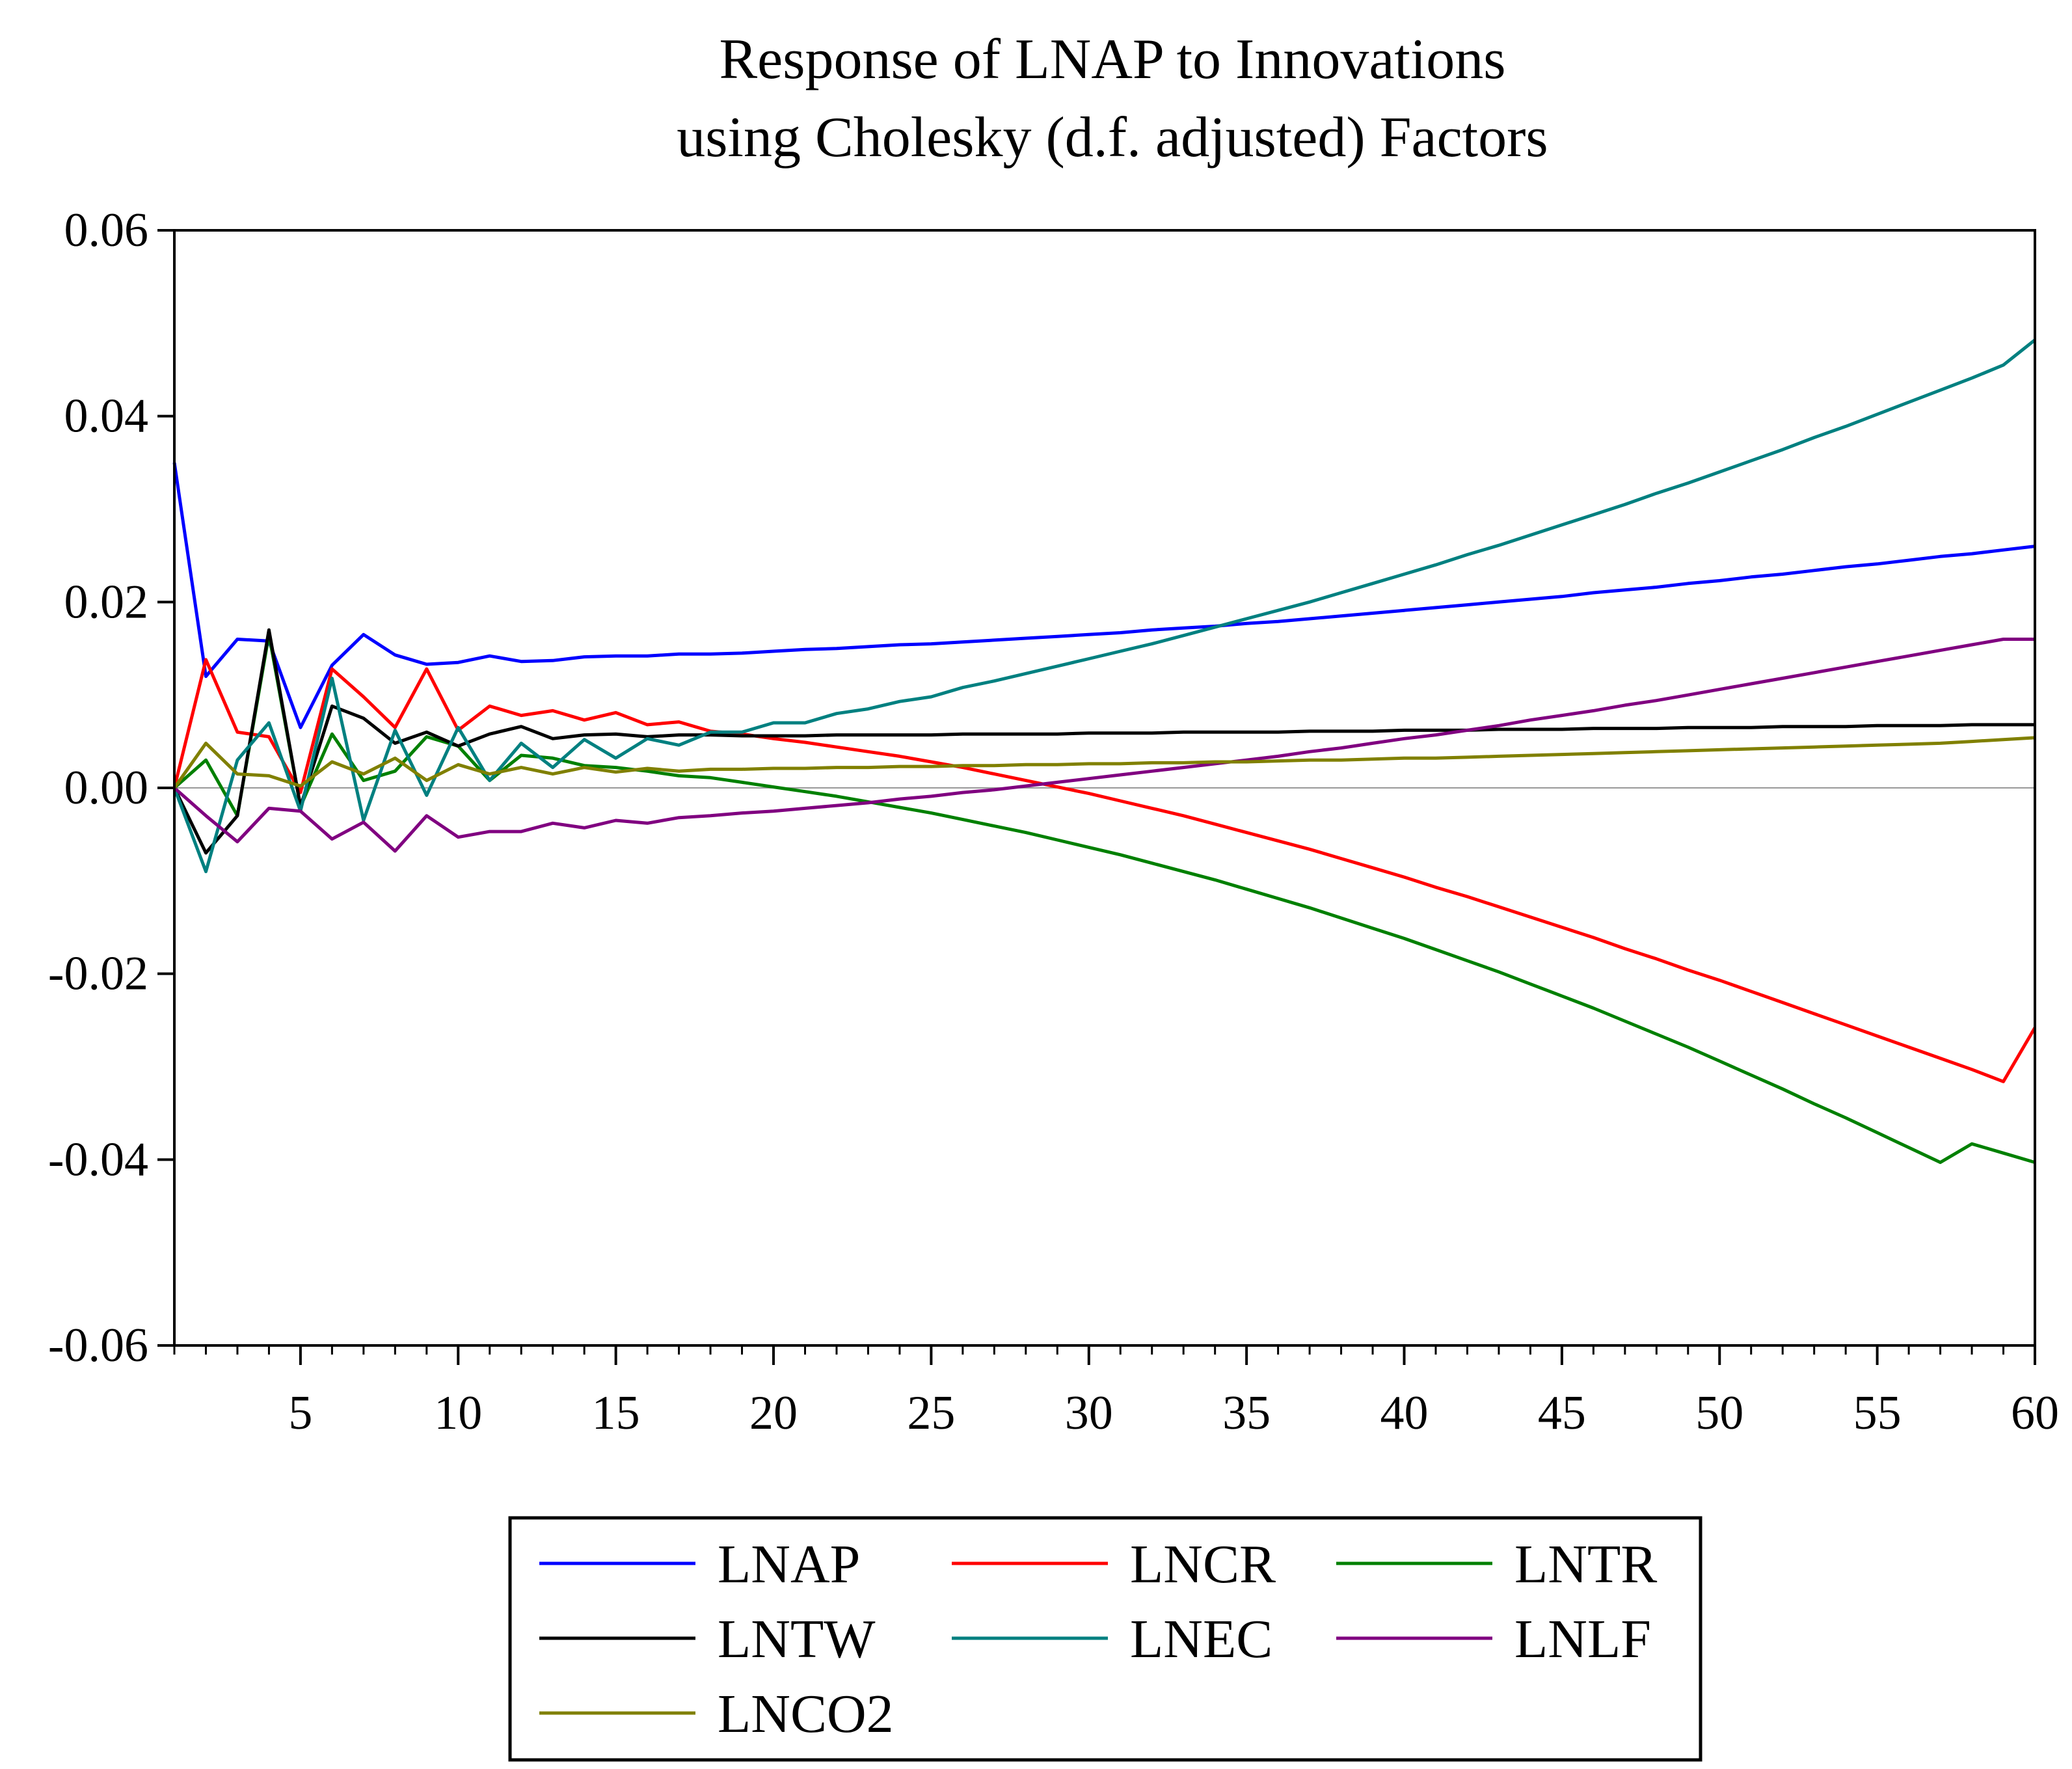 This screenshot has width=2072, height=1769. I want to click on y-tick-label: 0.02, so click(106, 601).